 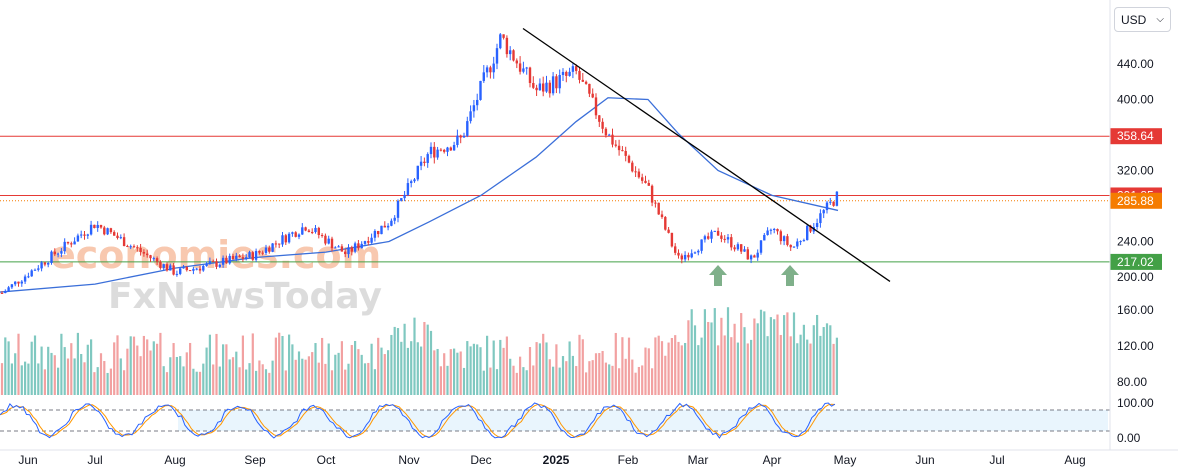 I want to click on stochastic-band, so click(x=555, y=420).